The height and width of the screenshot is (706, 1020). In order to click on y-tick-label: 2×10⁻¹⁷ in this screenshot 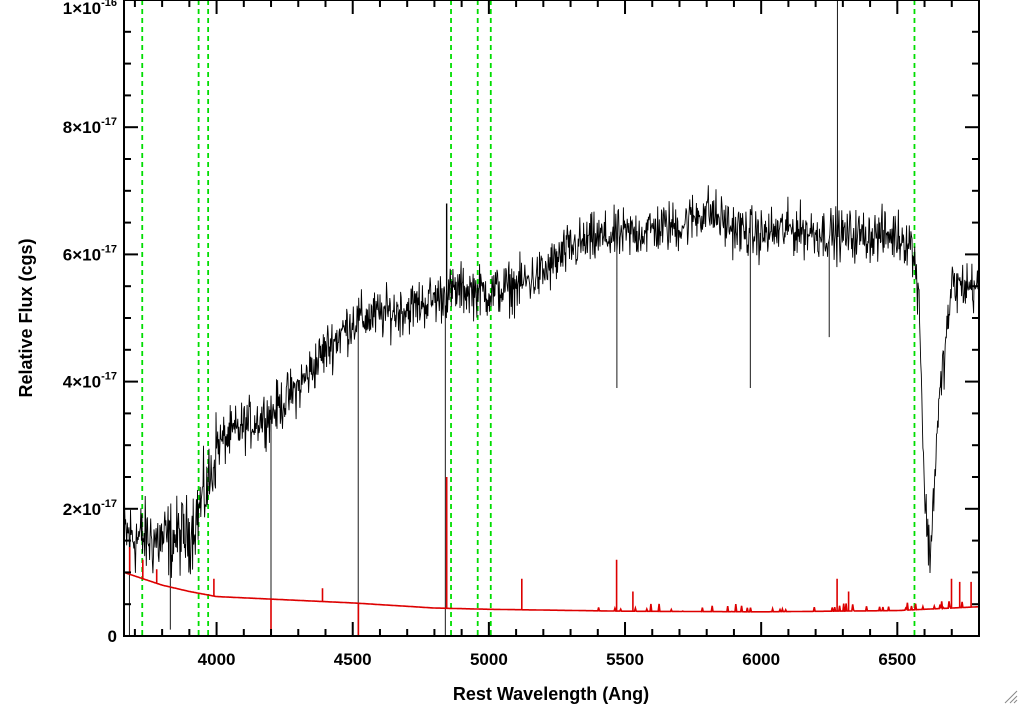, I will do `click(90, 508)`.